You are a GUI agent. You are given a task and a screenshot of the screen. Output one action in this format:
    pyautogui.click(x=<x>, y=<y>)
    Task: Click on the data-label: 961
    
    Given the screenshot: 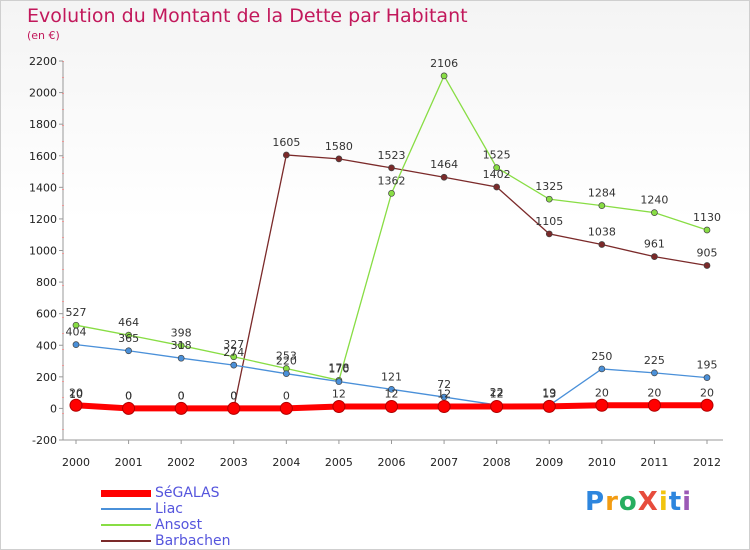 What is the action you would take?
    pyautogui.click(x=654, y=244)
    